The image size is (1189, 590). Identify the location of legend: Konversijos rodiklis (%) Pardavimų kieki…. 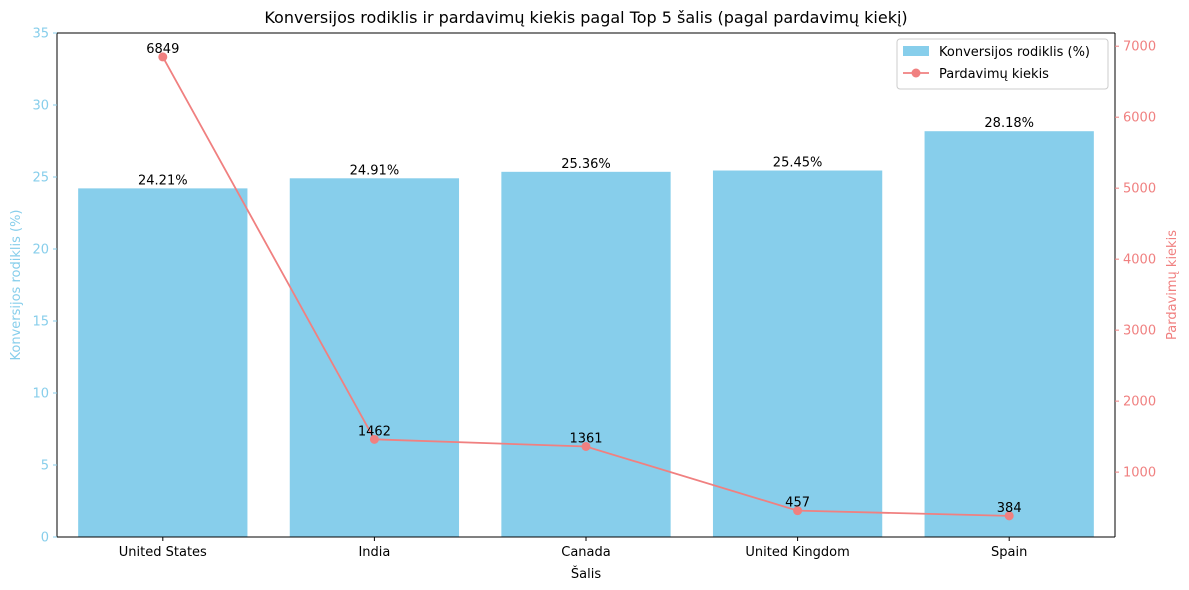
(1002, 64).